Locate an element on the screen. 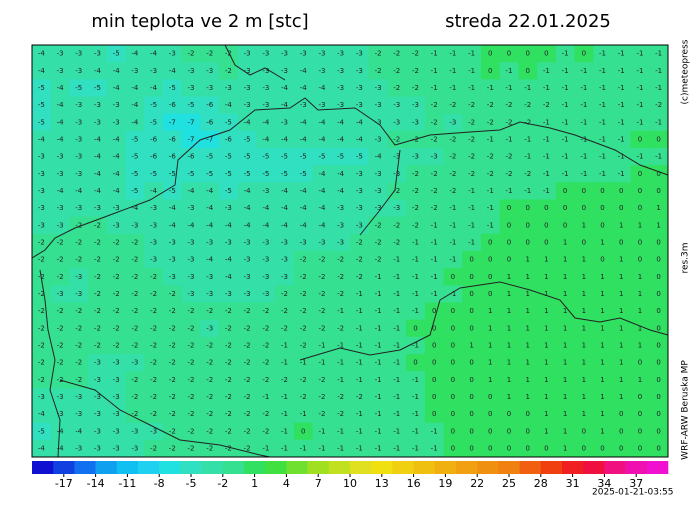  cell-value: -6 is located at coordinates (173, 139).